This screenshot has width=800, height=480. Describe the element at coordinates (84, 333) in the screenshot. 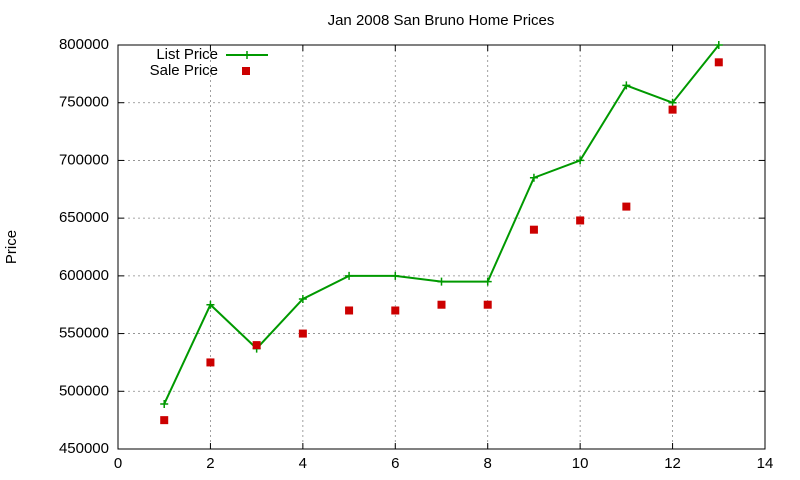

I see `y-tick-label: 550000` at that location.